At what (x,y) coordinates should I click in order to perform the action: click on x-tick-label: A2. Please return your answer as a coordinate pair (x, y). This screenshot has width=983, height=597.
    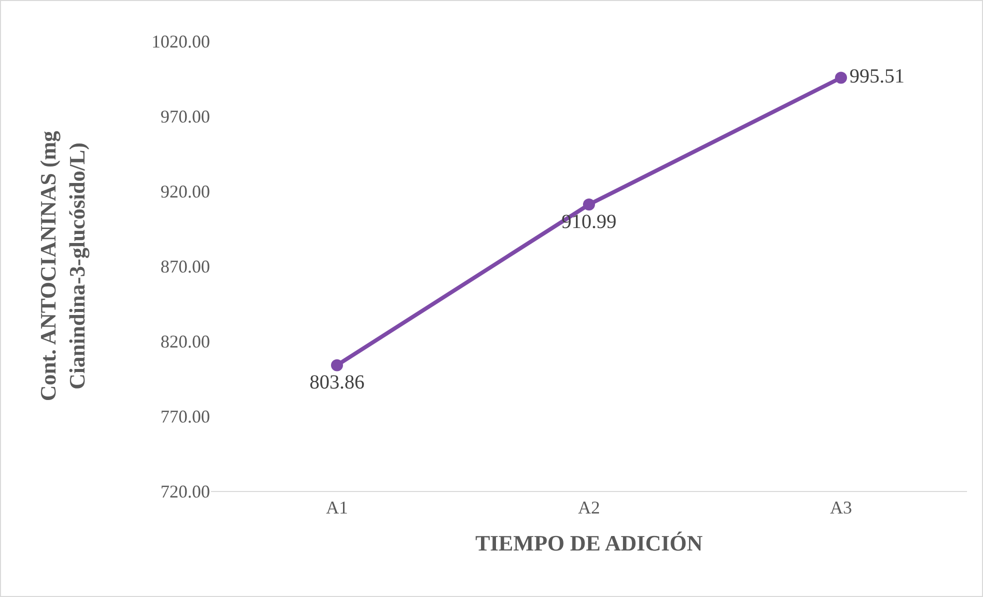
    Looking at the image, I should click on (589, 508).